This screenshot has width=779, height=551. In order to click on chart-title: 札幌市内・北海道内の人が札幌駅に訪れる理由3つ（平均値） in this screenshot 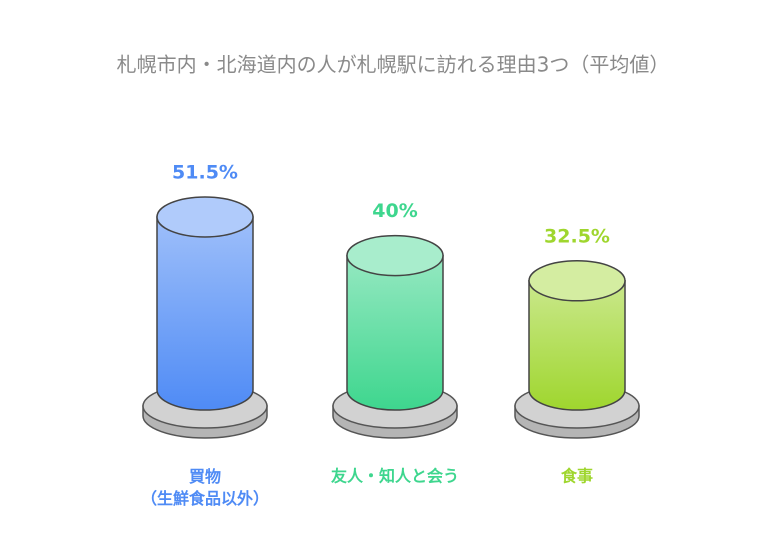, I will do `click(393, 65)`.